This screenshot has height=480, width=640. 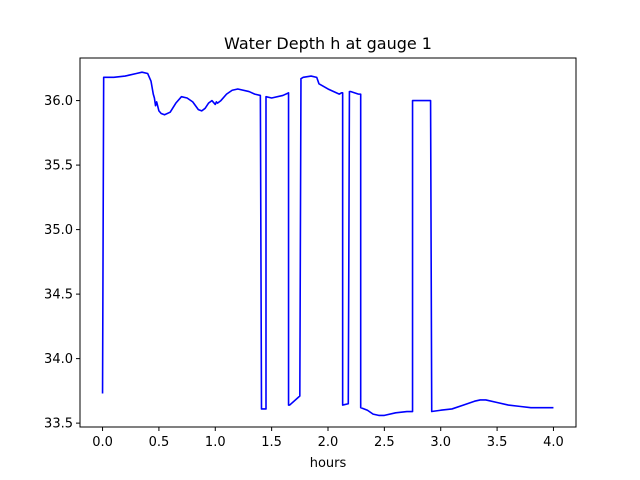 I want to click on y-tick-label: 33.5, so click(x=58, y=424).